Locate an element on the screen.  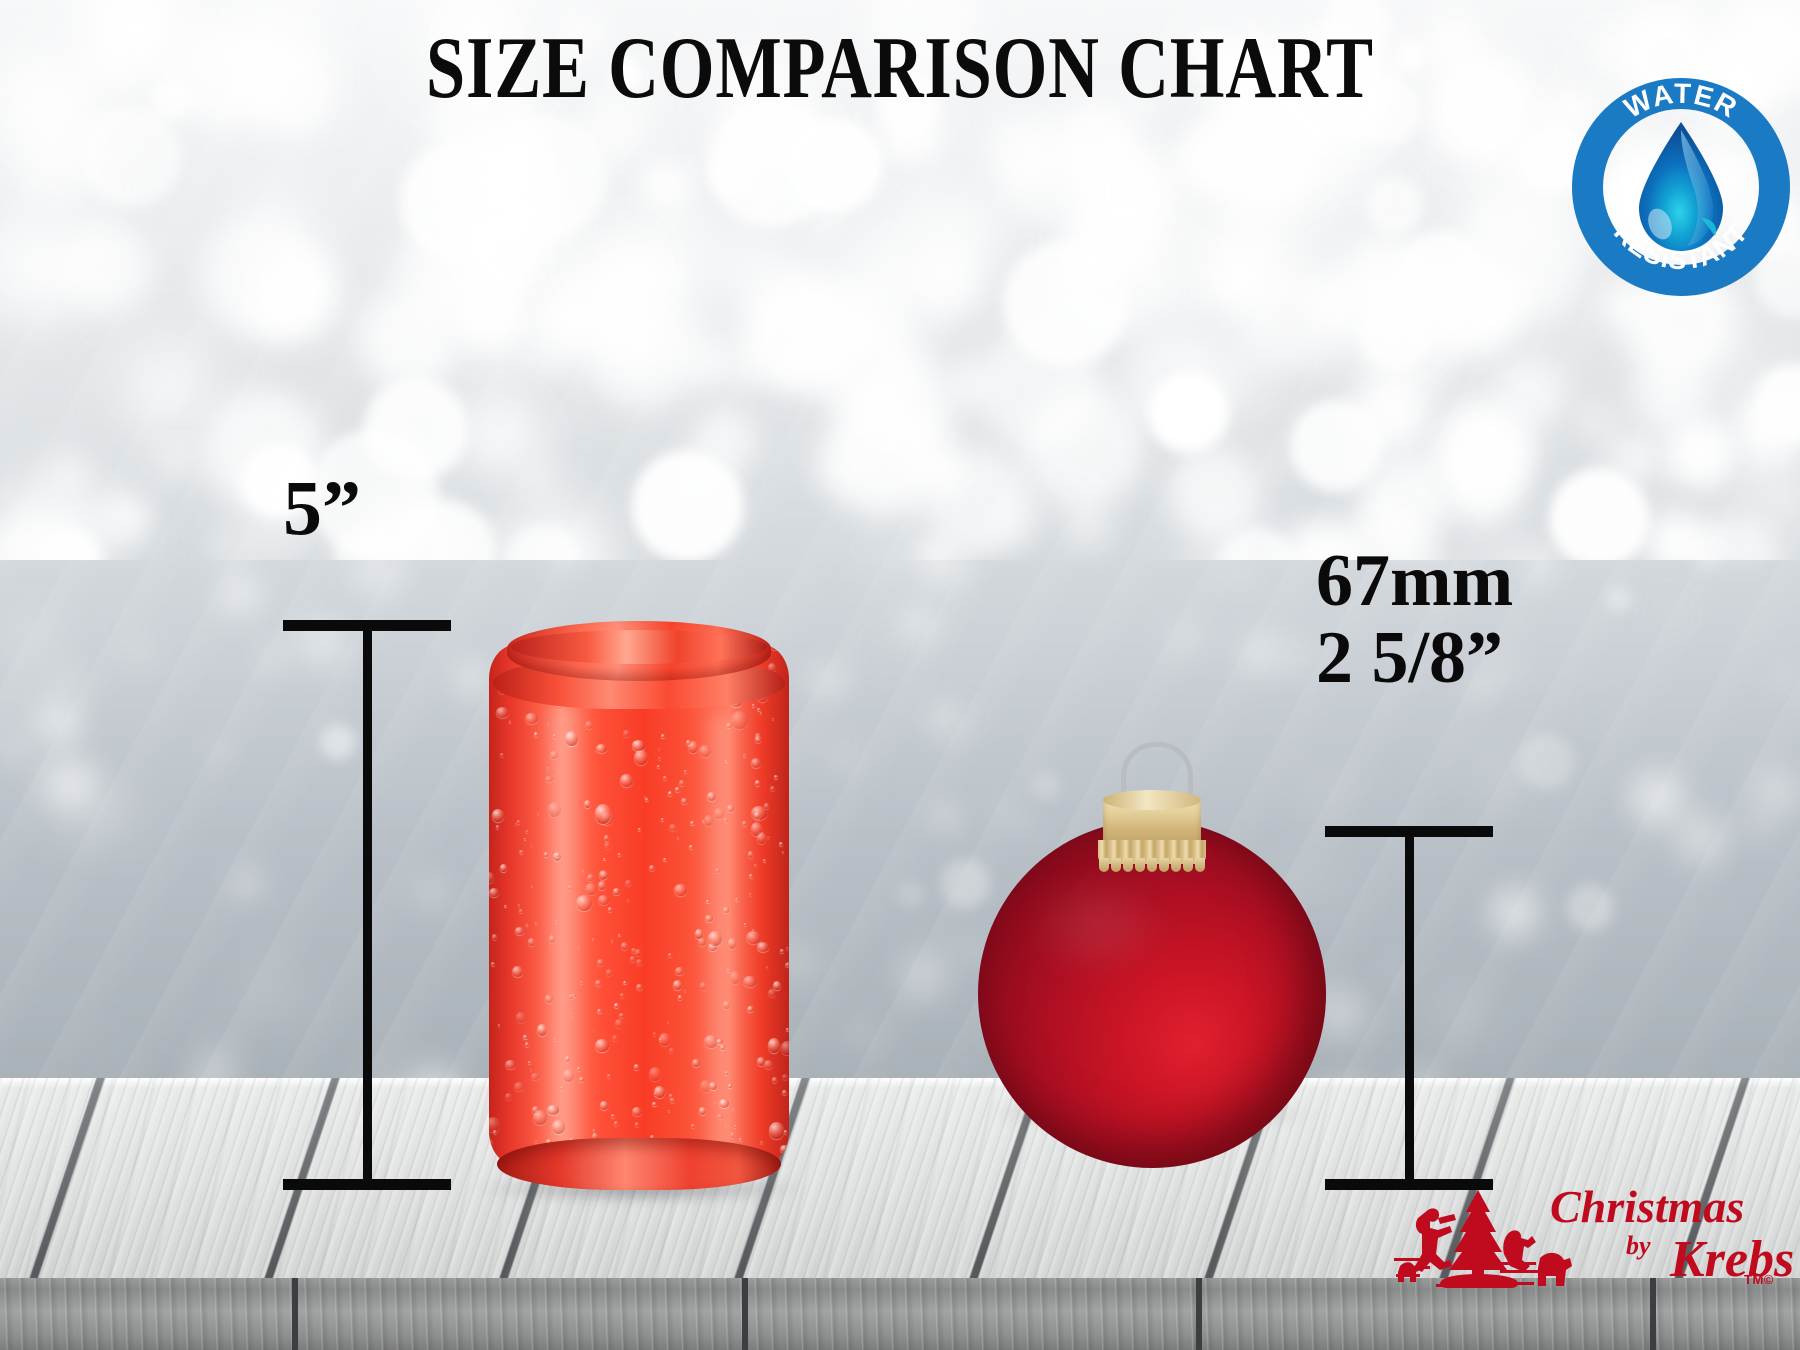
brand-line-christmas: Christmas is located at coordinates (1647, 1206).